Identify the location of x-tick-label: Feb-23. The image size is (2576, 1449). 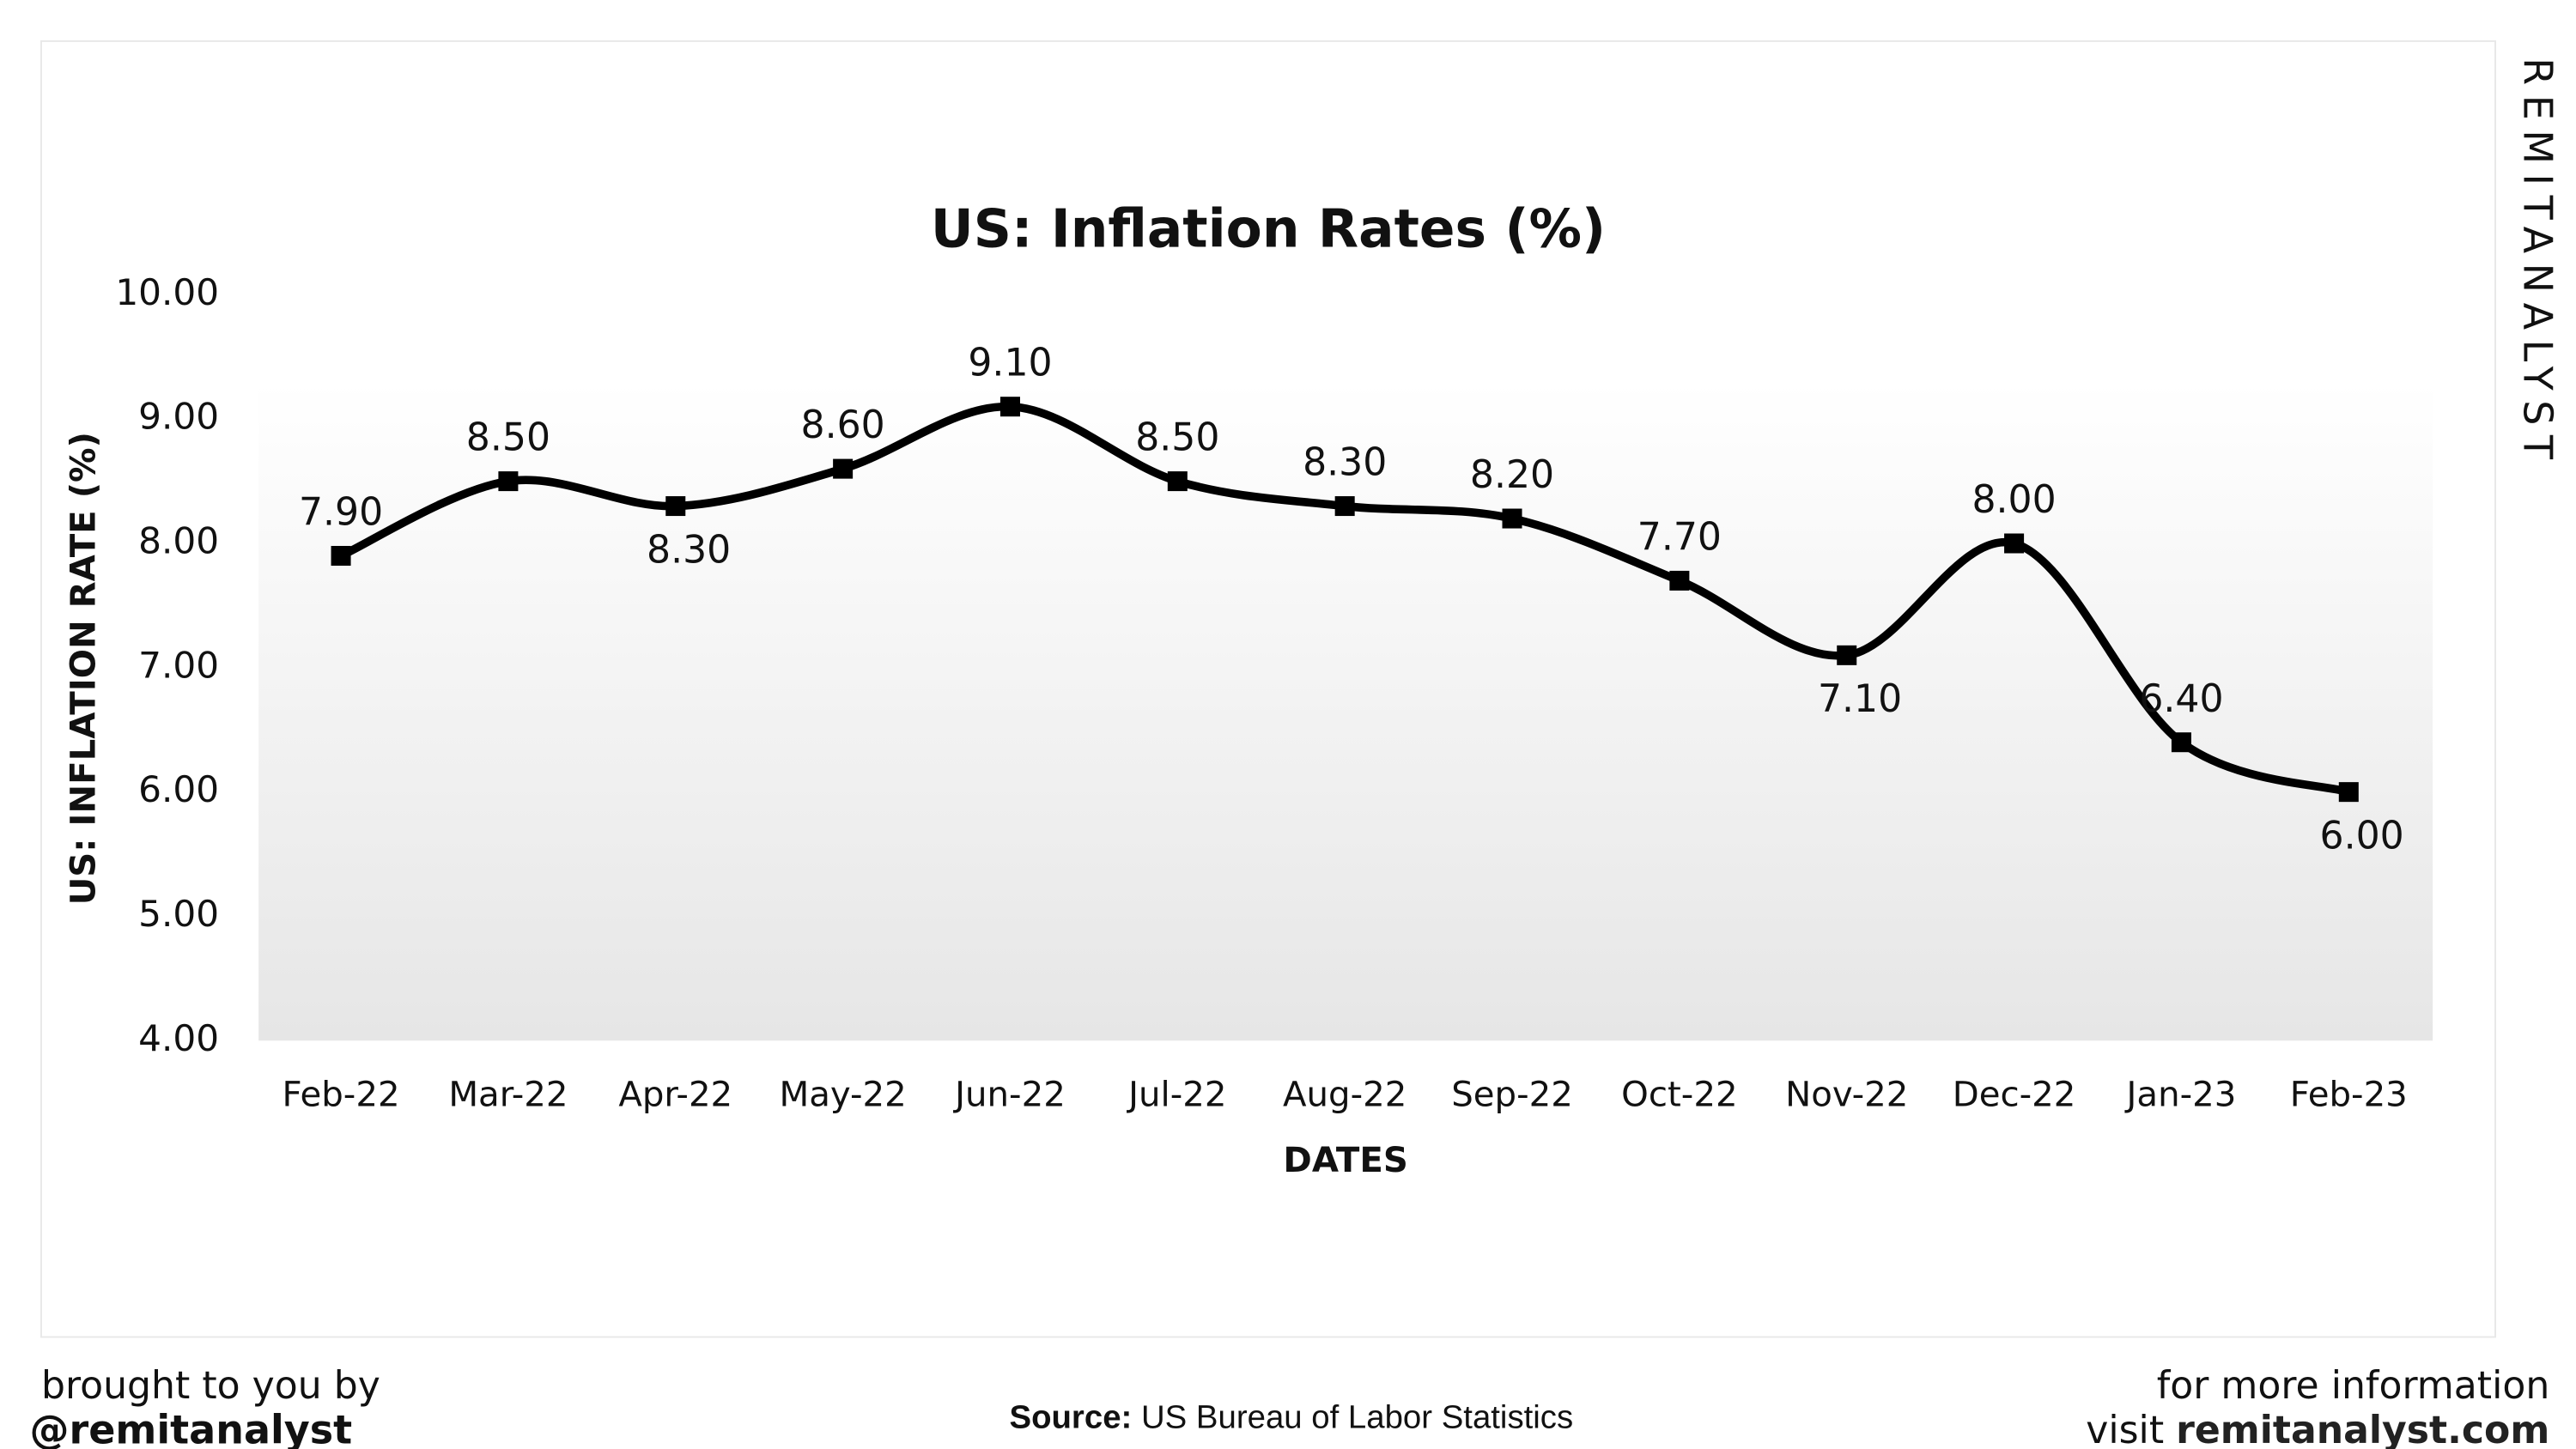
(2349, 1095).